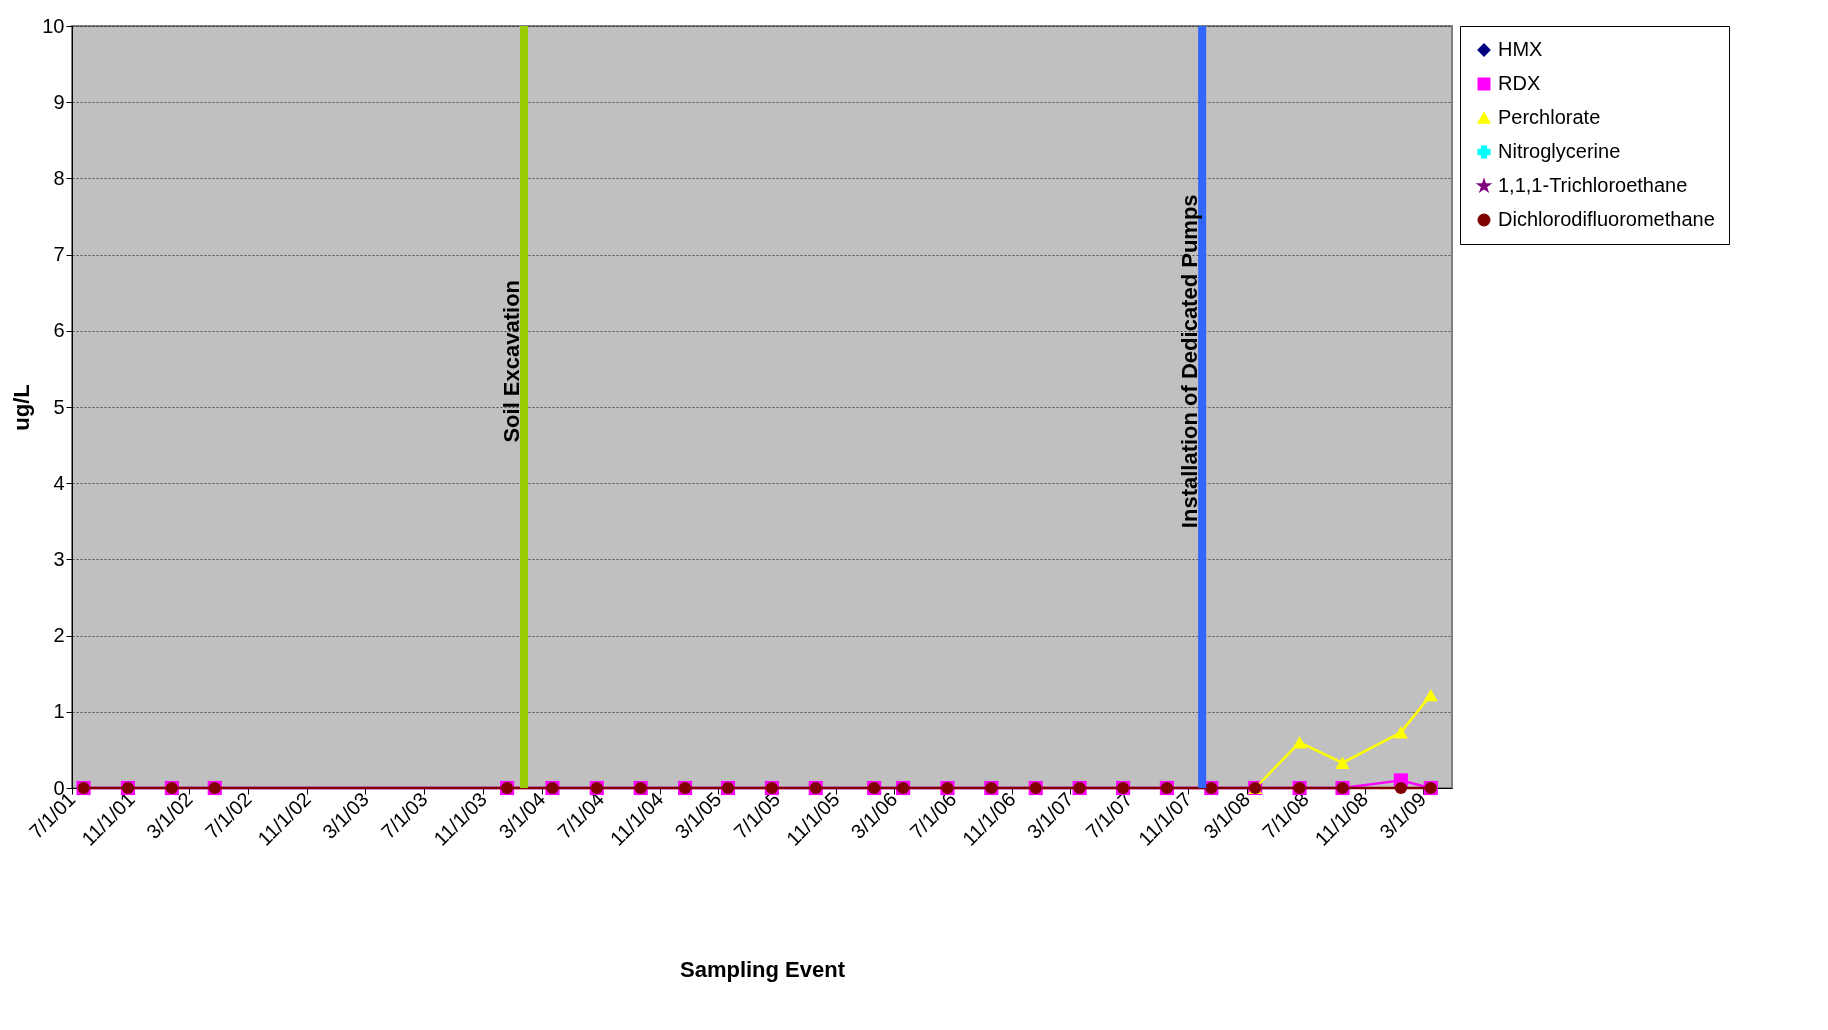 The height and width of the screenshot is (1030, 1828). Describe the element at coordinates (59, 558) in the screenshot. I see `y-tick-label: 3` at that location.